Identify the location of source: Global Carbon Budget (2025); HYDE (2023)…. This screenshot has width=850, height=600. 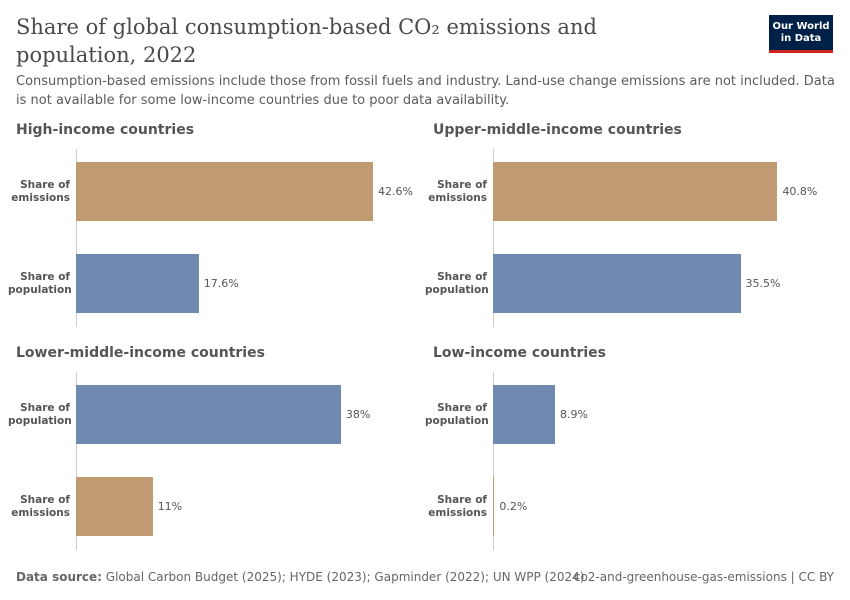
(345, 577).